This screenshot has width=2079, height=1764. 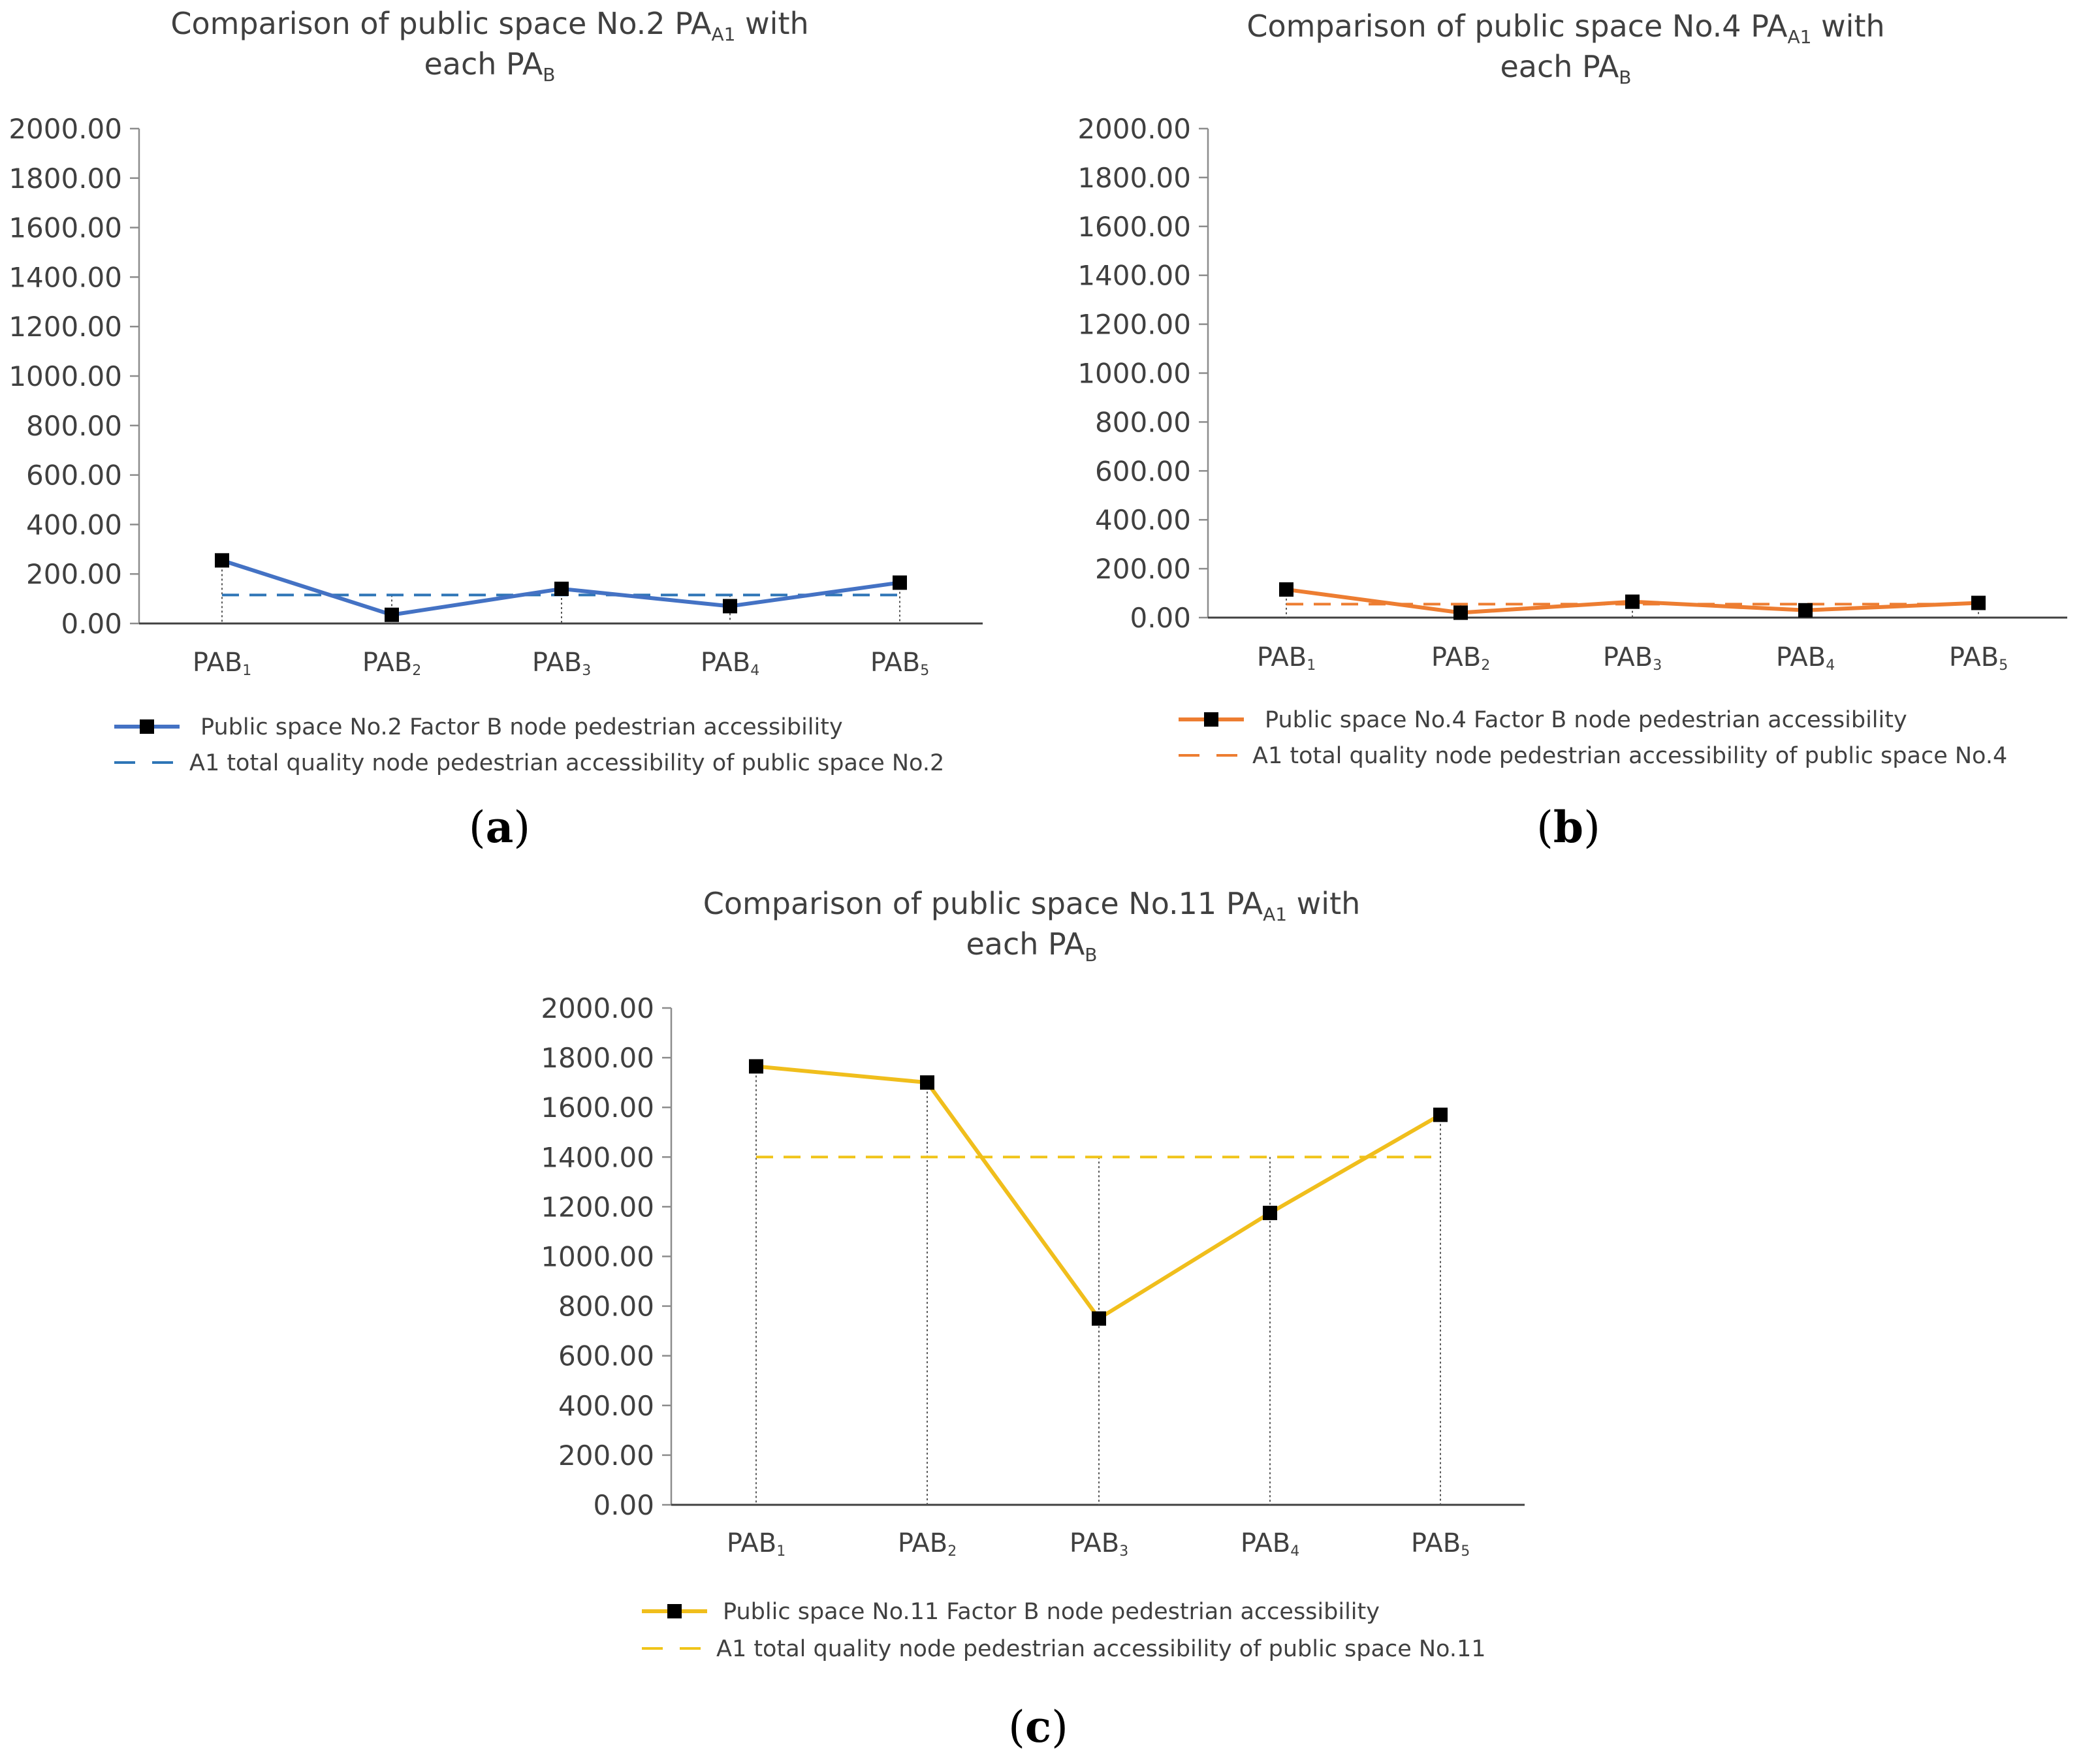 I want to click on panel-label-letter: a, so click(x=500, y=828).